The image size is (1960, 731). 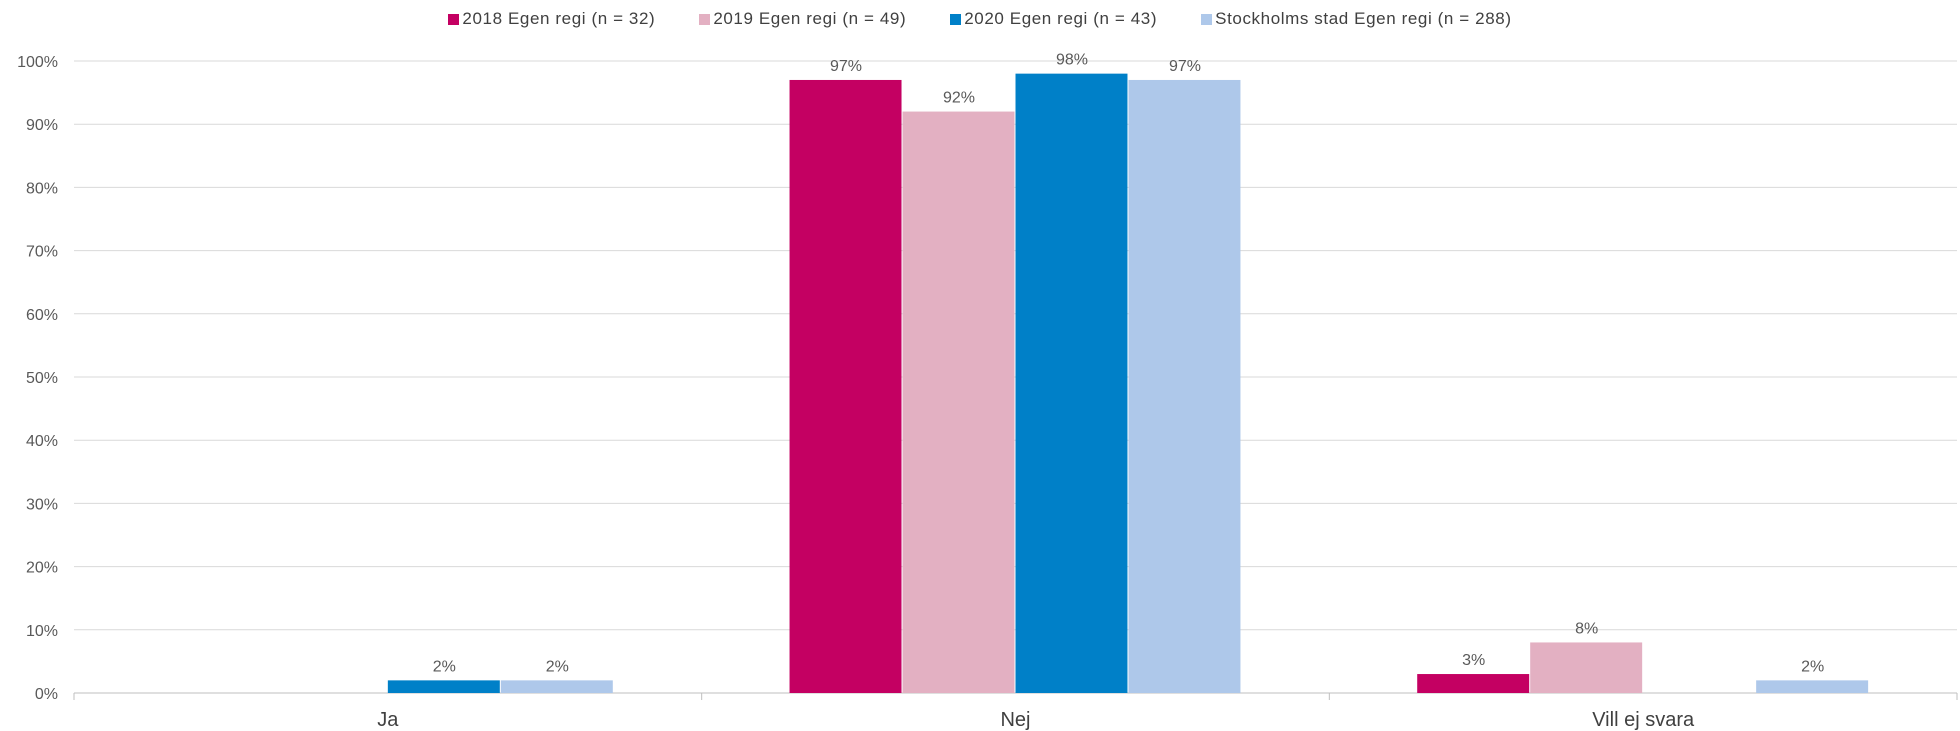 I want to click on y-tick-label: 30%, so click(x=42, y=504).